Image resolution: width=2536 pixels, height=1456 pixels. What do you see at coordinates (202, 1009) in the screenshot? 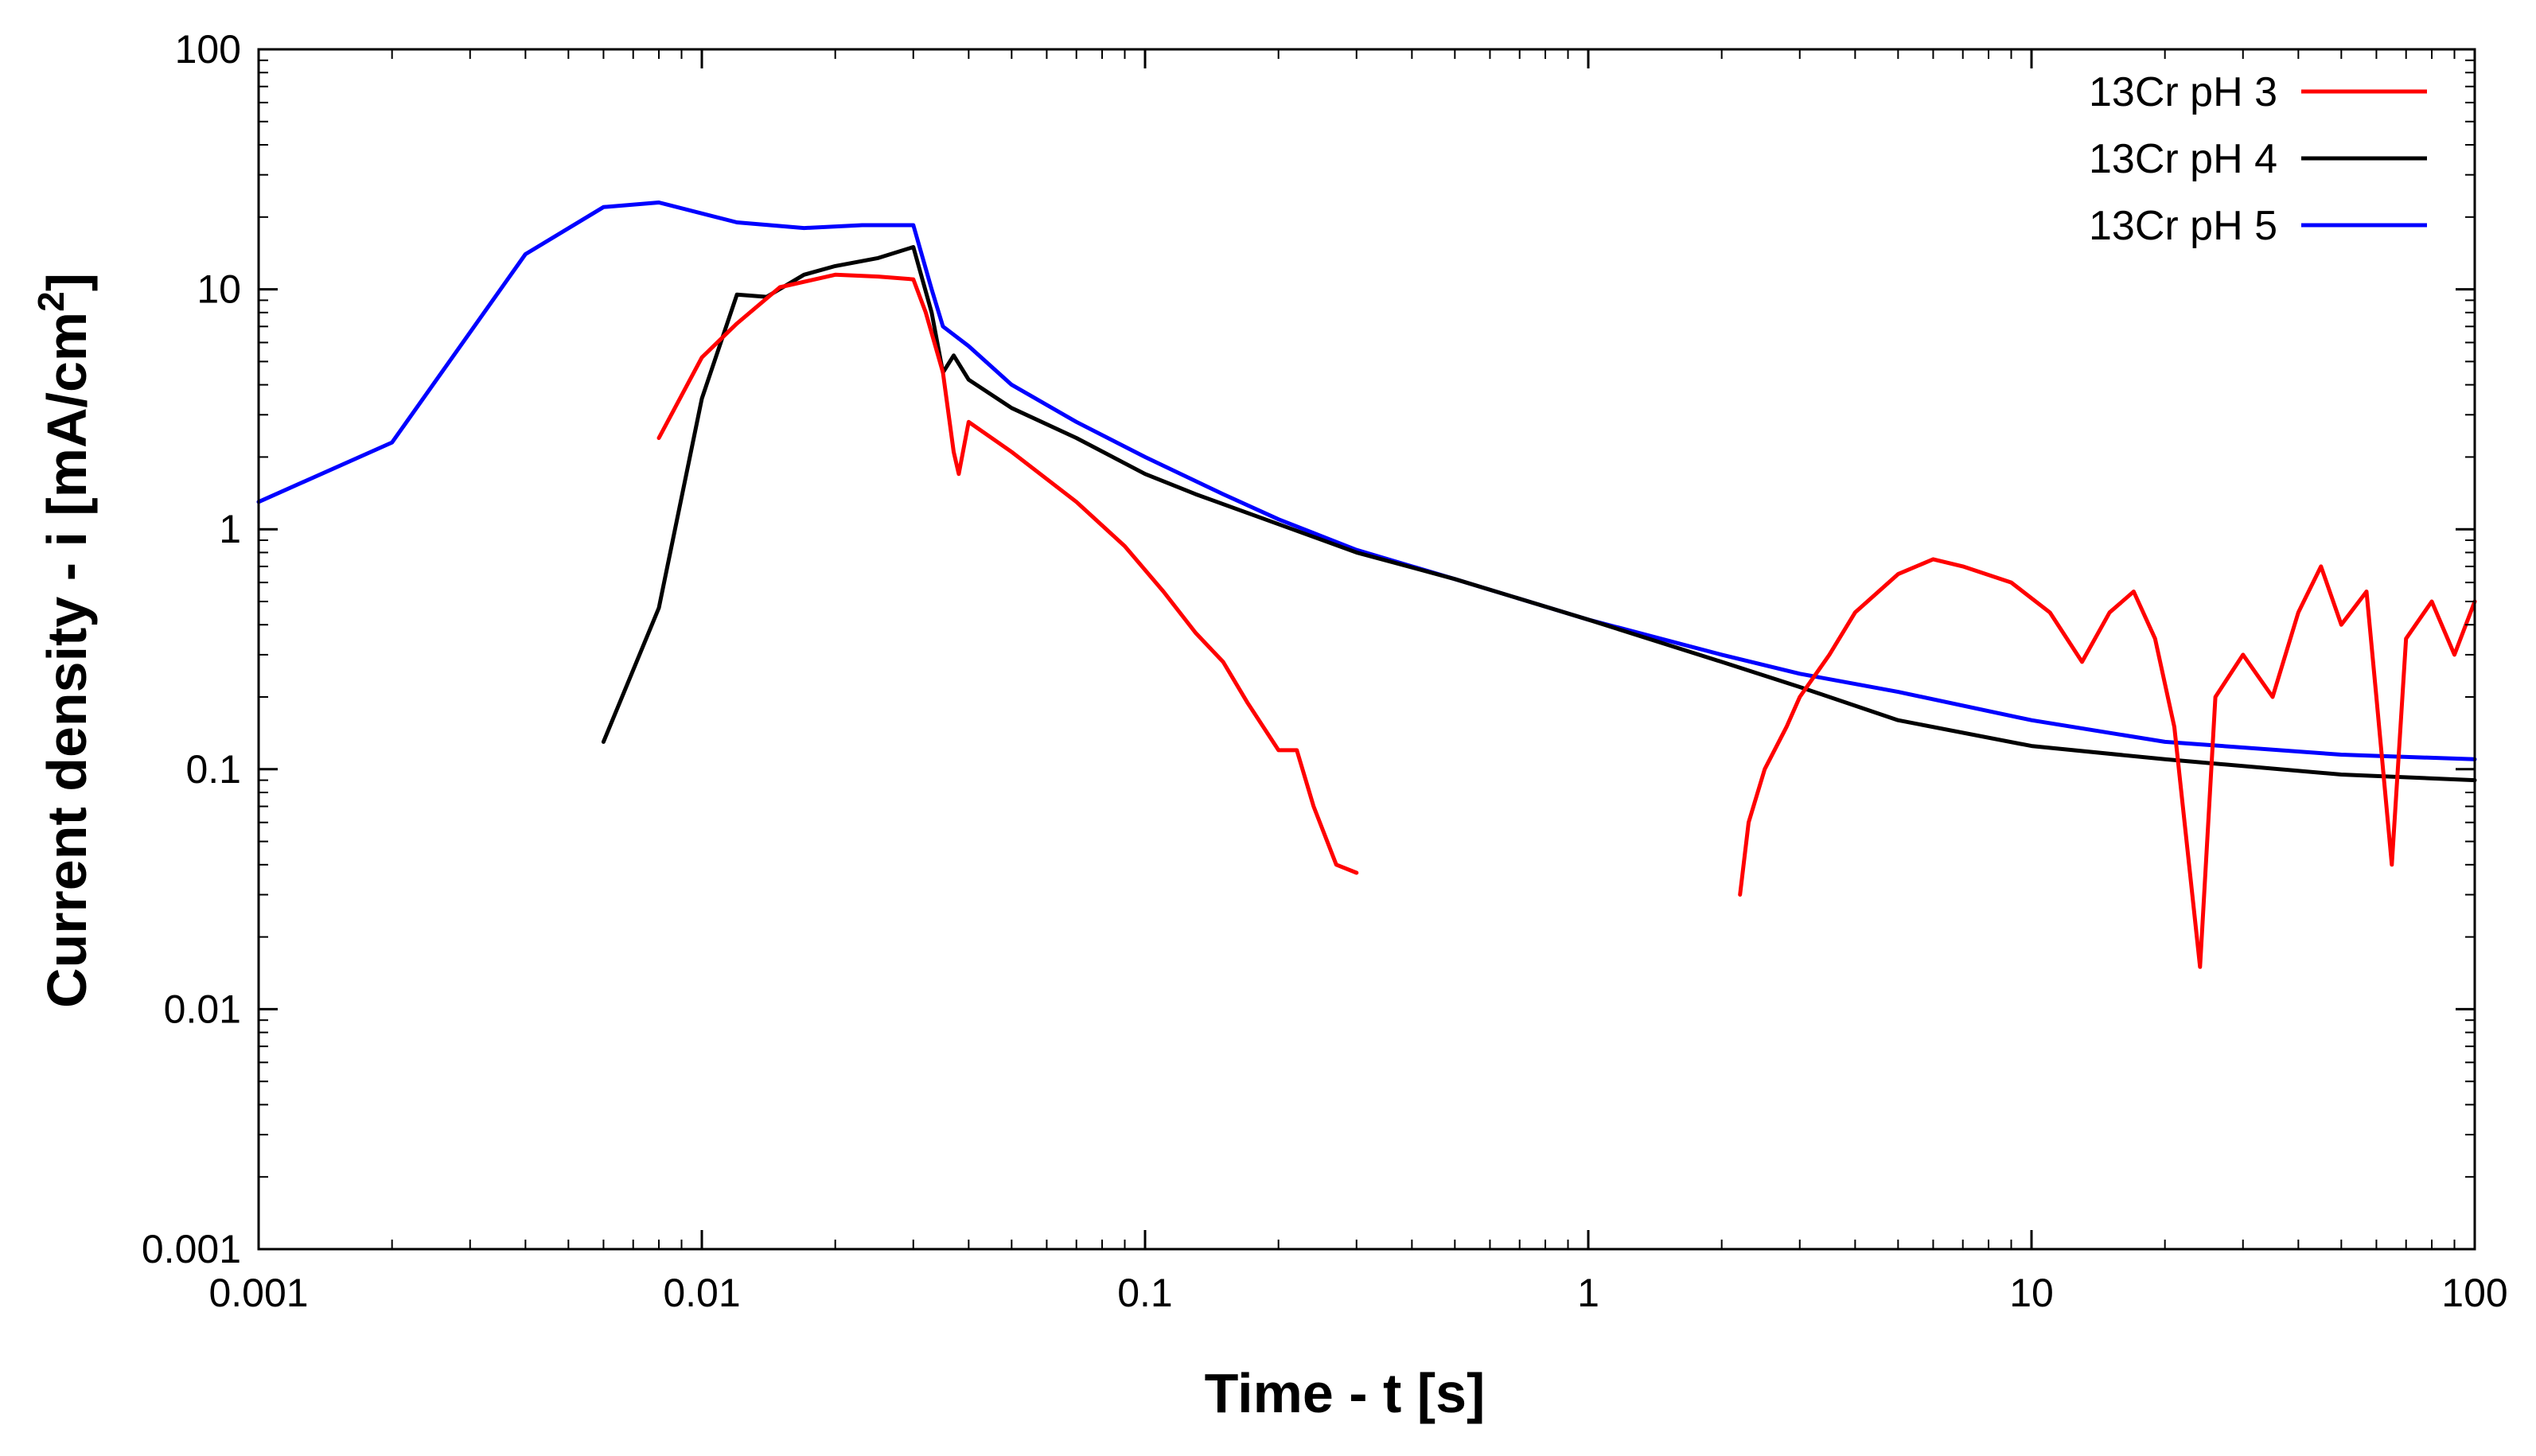
I see `y-tick-label: 0.01` at bounding box center [202, 1009].